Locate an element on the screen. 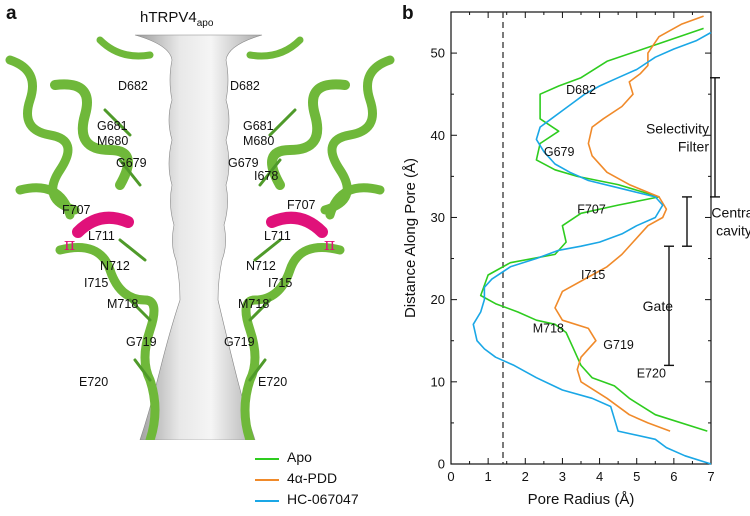  y-tick-label: 30 is located at coordinates (438, 217).